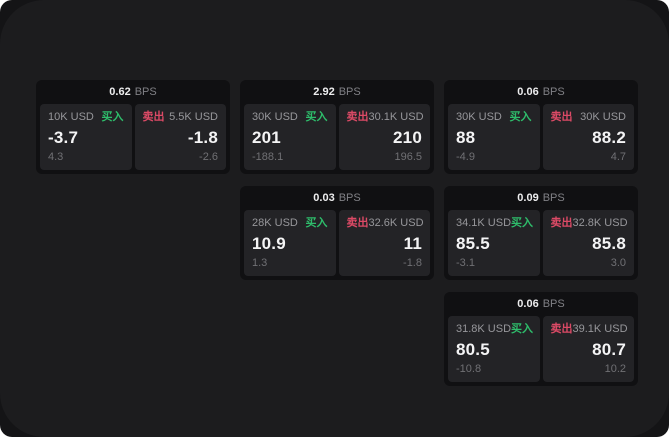 The image size is (669, 437). What do you see at coordinates (473, 243) in the screenshot?
I see `buy-price: 85.5` at bounding box center [473, 243].